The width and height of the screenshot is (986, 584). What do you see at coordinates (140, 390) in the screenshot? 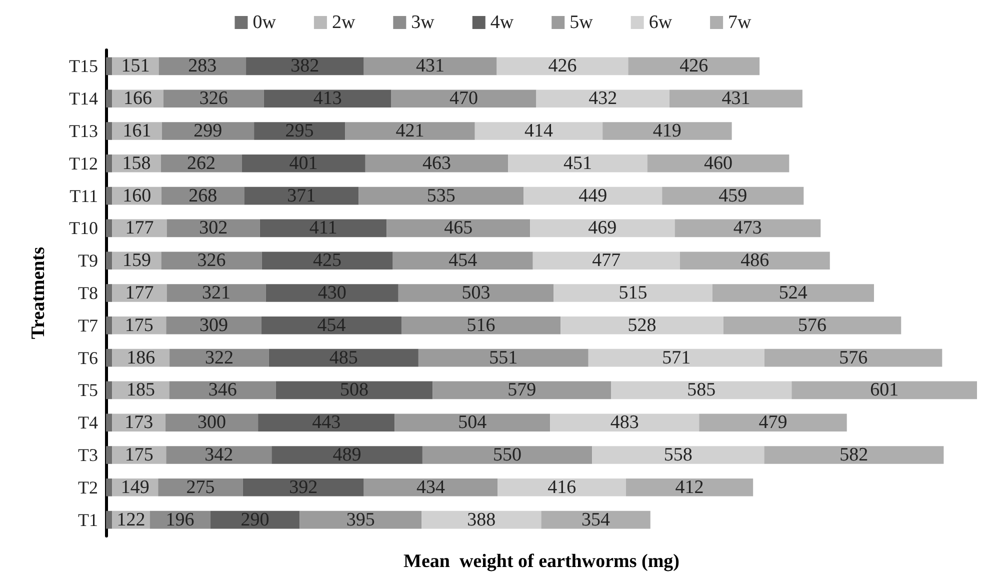
I see `data-label: 185` at bounding box center [140, 390].